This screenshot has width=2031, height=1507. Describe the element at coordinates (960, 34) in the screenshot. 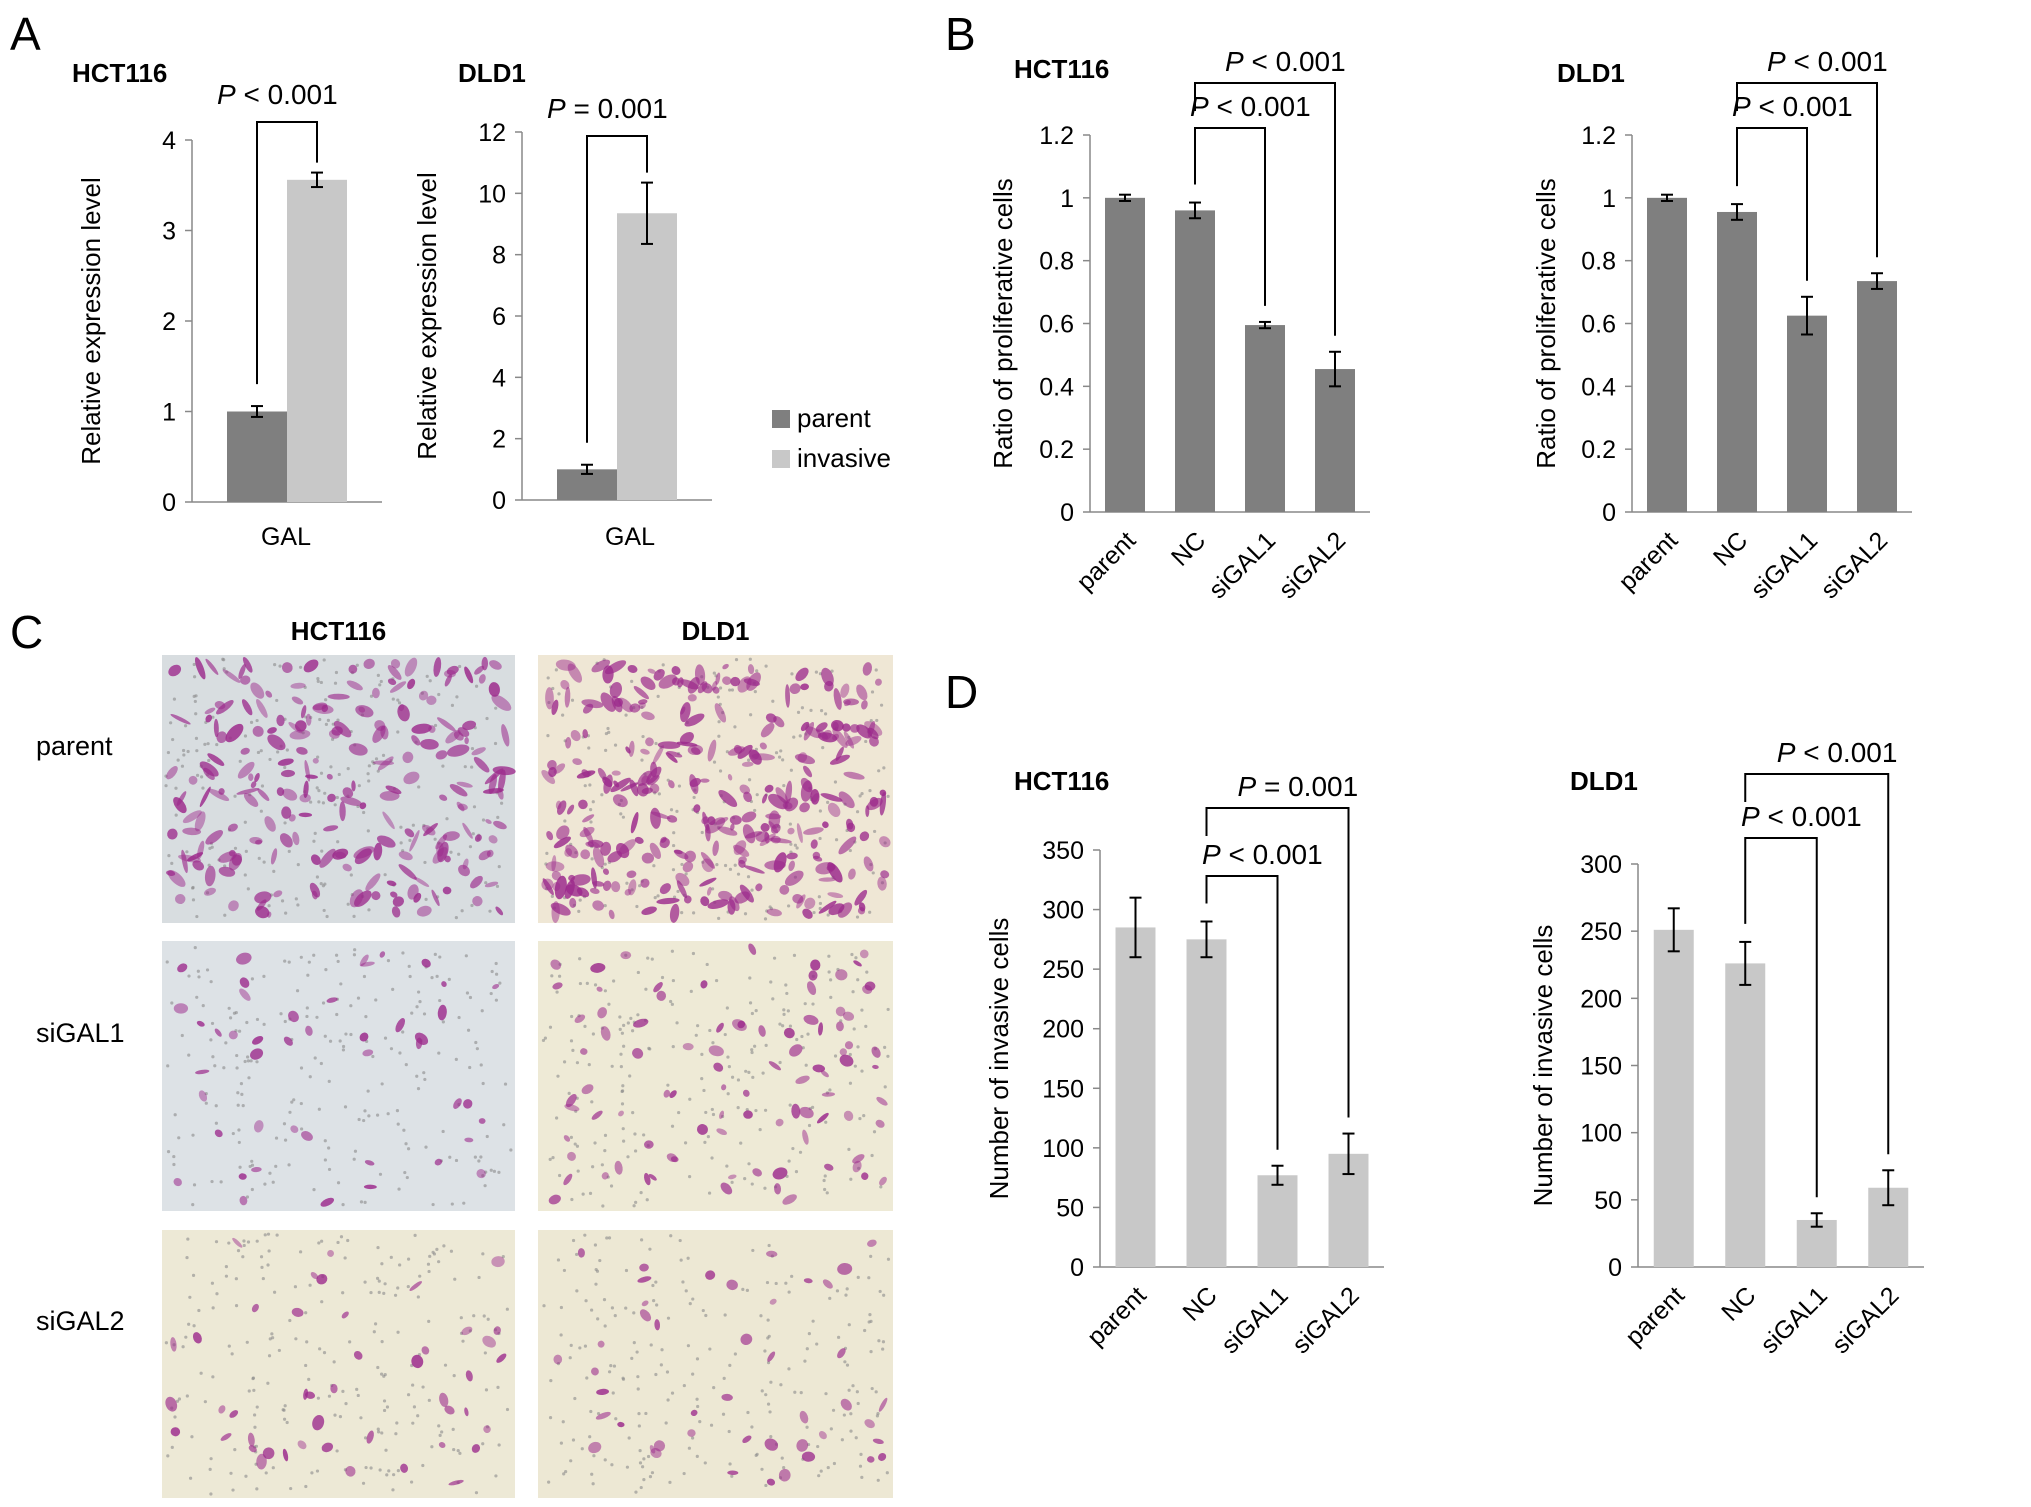

I see `panel-label-b: B` at that location.